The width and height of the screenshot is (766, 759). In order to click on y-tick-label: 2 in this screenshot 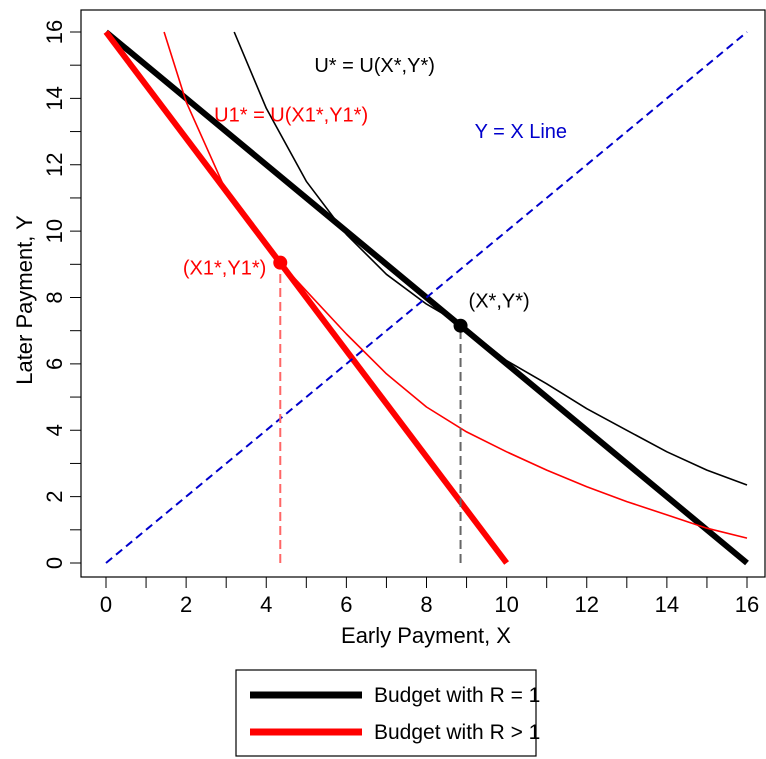, I will do `click(54, 497)`.